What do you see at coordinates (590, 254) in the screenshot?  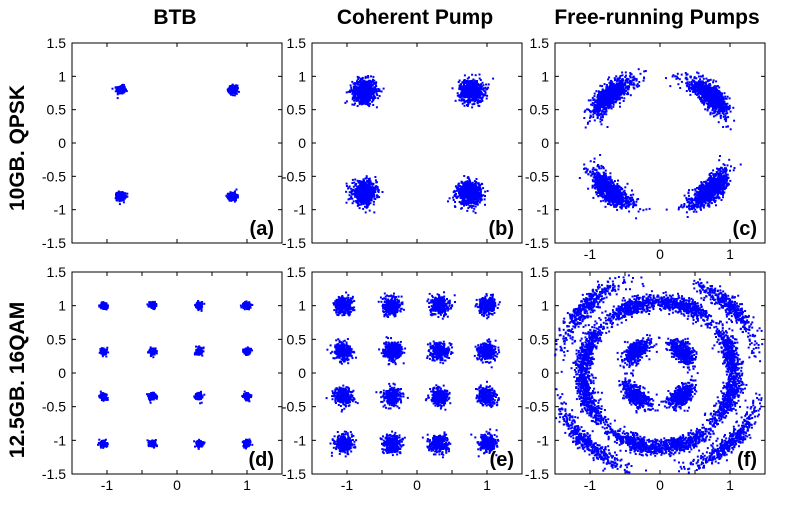 I see `x-tick-label: -1` at bounding box center [590, 254].